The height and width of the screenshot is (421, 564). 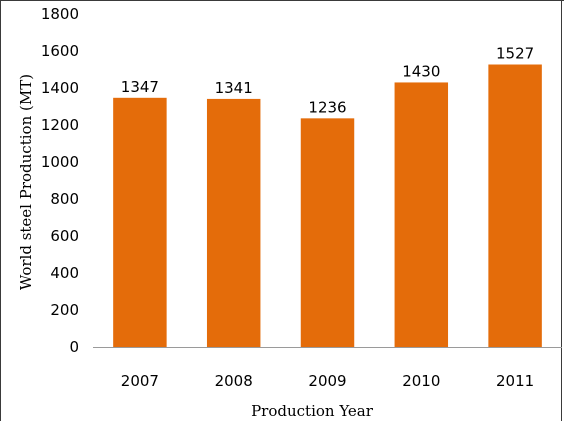 What do you see at coordinates (515, 54) in the screenshot?
I see `data-label: 1527` at bounding box center [515, 54].